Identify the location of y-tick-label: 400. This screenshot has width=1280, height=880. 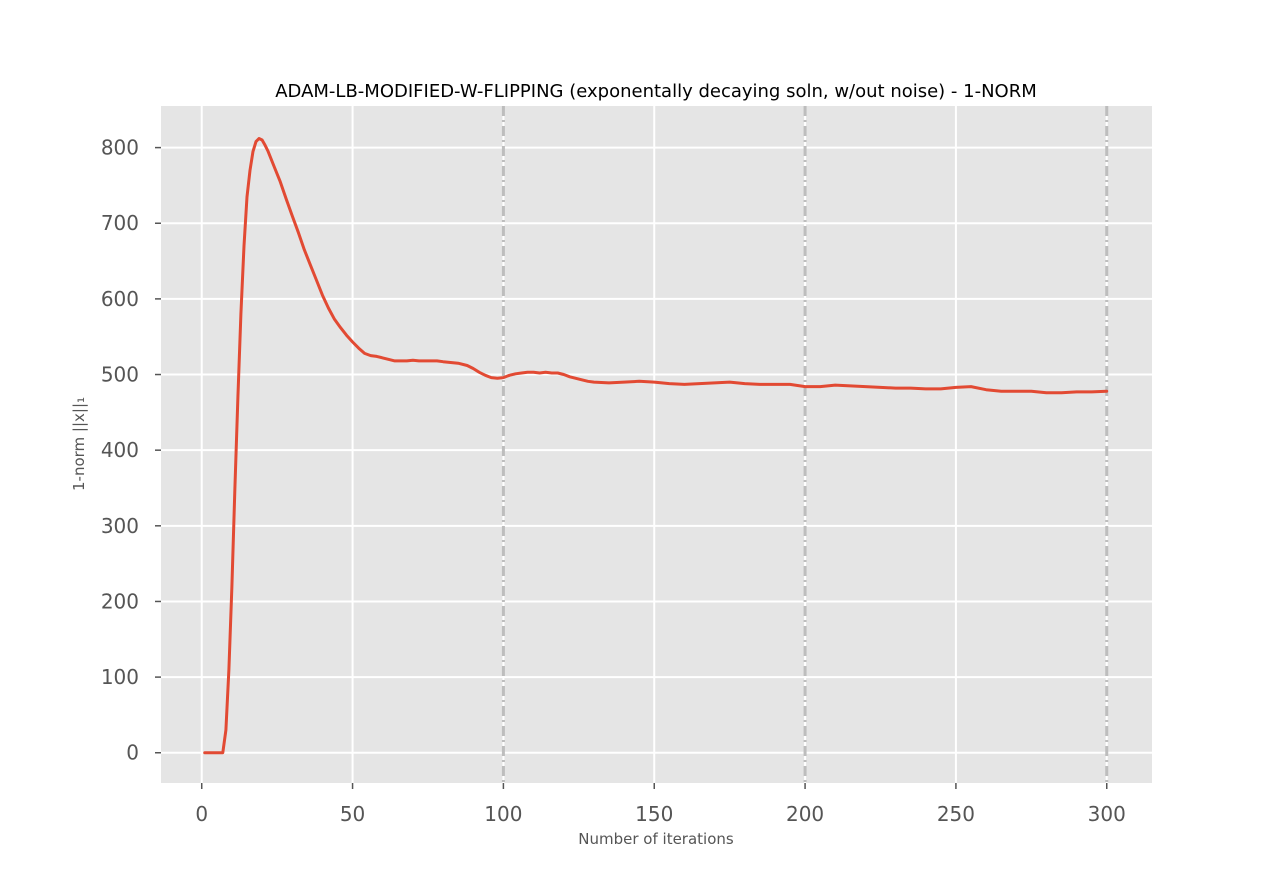
(120, 450).